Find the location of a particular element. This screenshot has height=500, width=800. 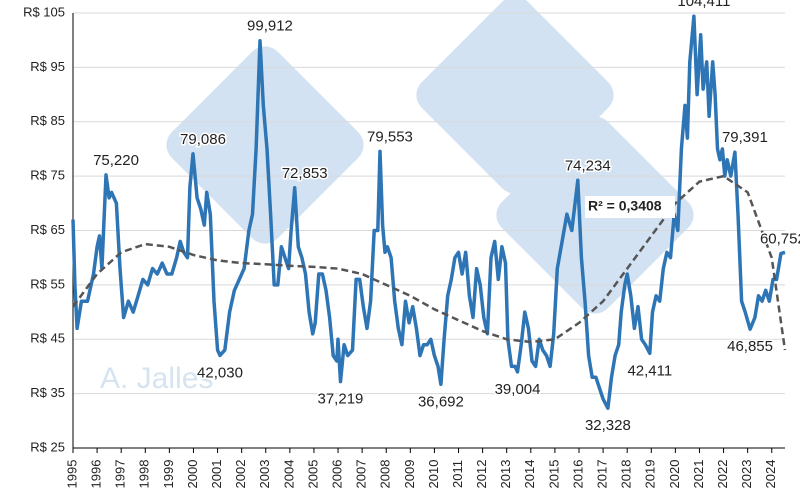

data-label: 72,853 is located at coordinates (305, 173).